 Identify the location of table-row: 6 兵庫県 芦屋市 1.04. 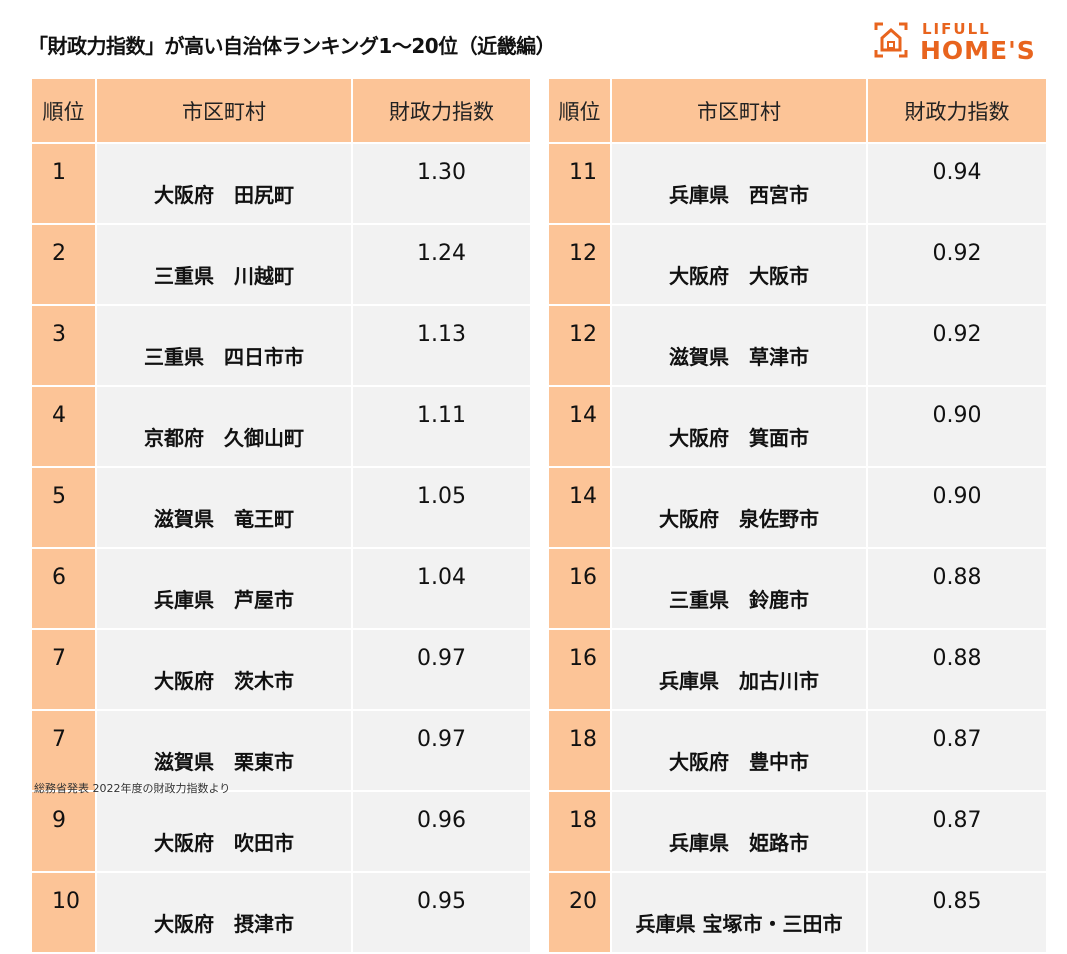
(281, 588).